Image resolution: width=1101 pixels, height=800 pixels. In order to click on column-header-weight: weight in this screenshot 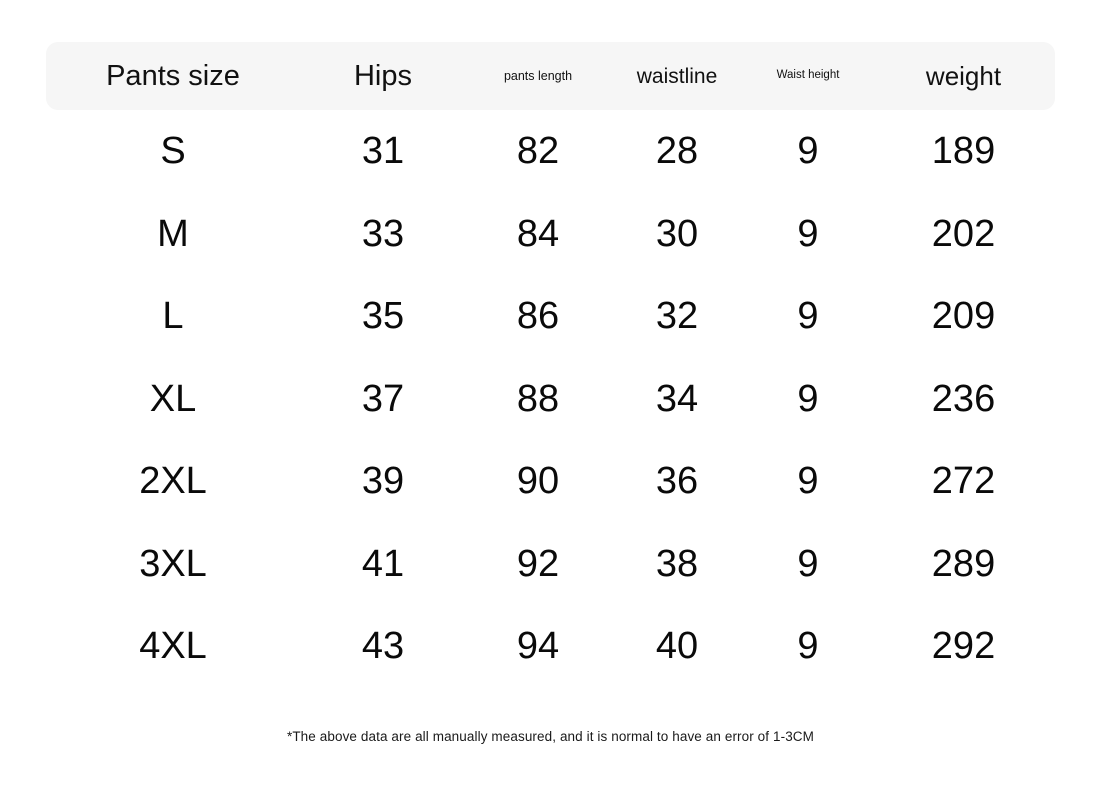, I will do `click(963, 76)`.